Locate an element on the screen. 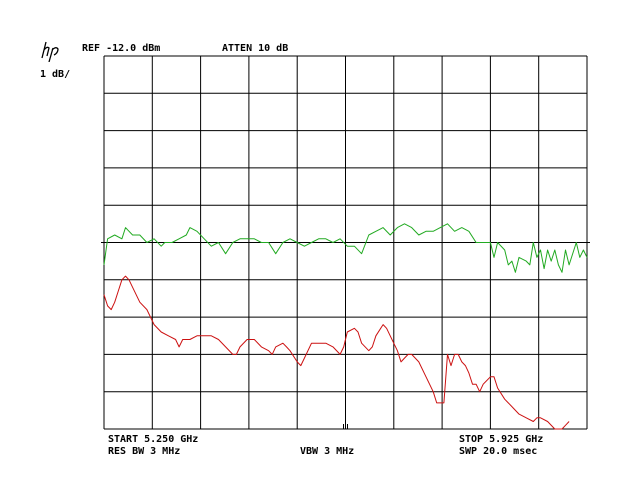  hp-logo is located at coordinates (50, 51).